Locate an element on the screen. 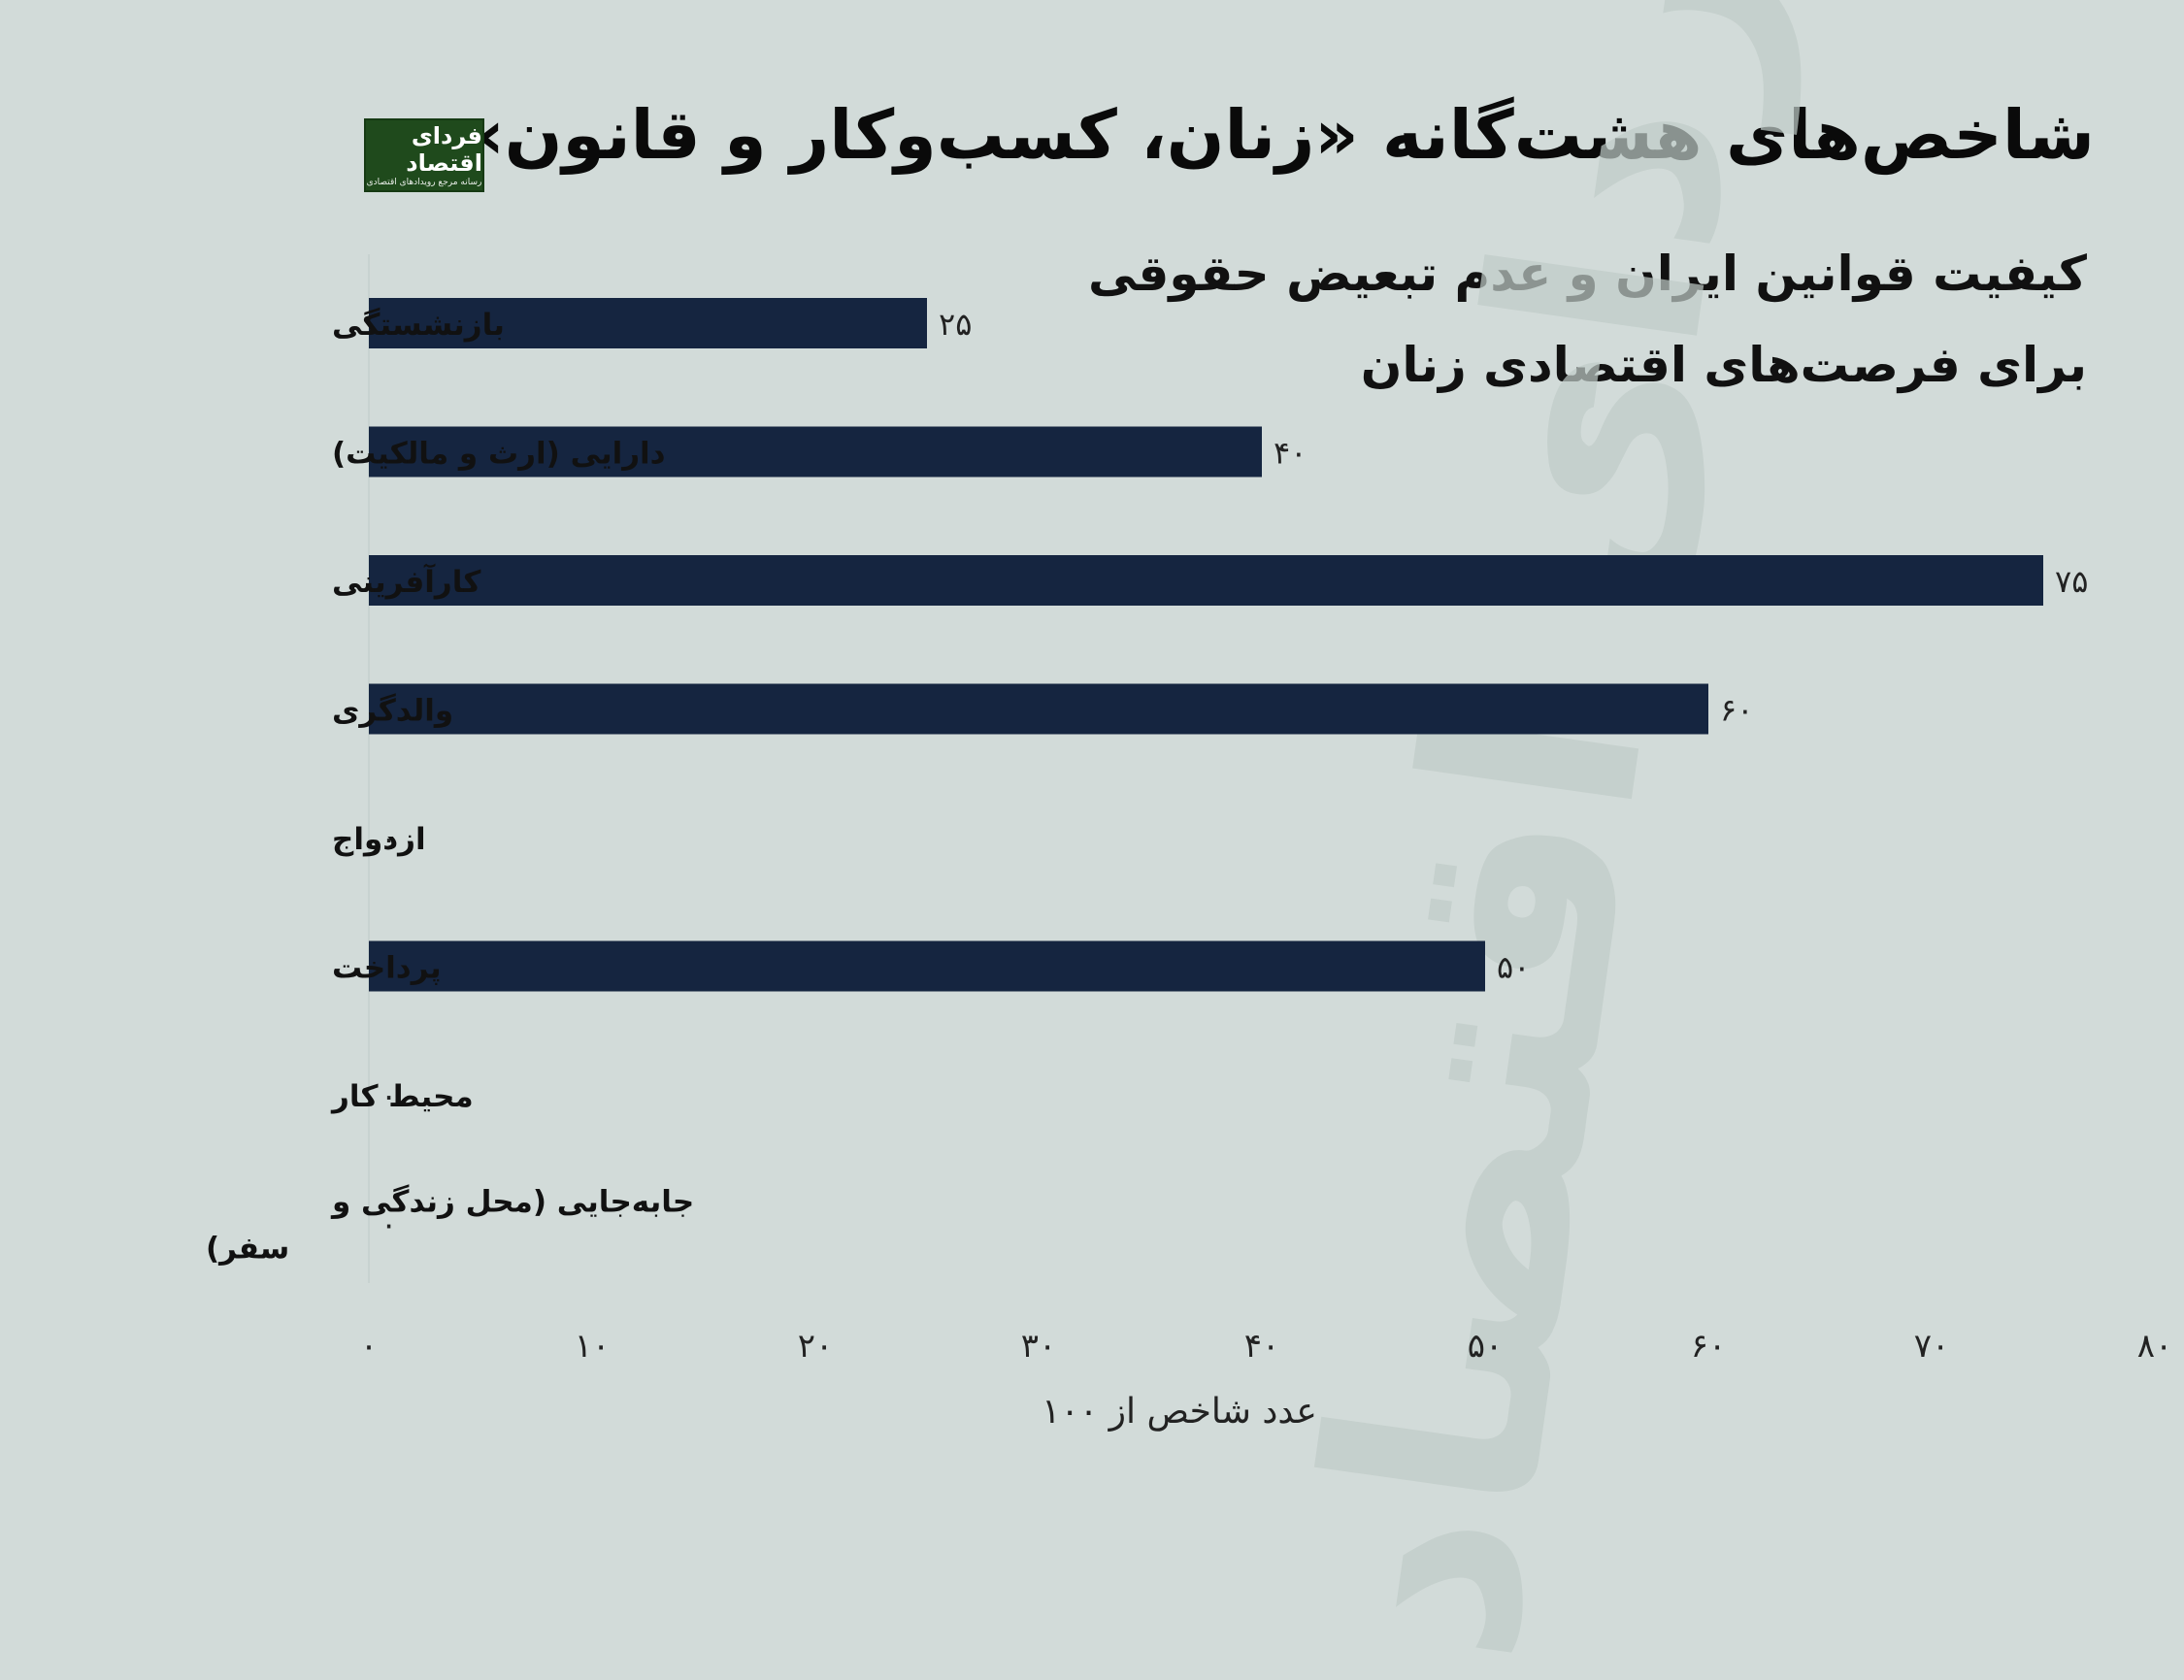 Image resolution: width=2184 pixels, height=1680 pixels. x-tick-label-6: ۶۰ is located at coordinates (1709, 1346).